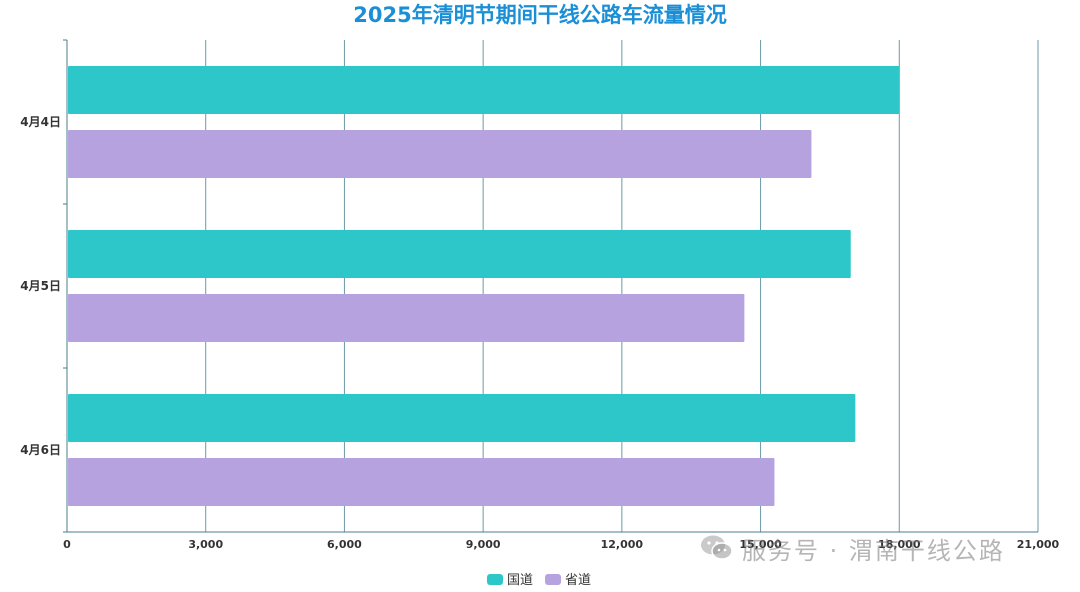 This screenshot has height=592, width=1080. Describe the element at coordinates (40, 450) in the screenshot. I see `category-label: 4月6日` at that location.